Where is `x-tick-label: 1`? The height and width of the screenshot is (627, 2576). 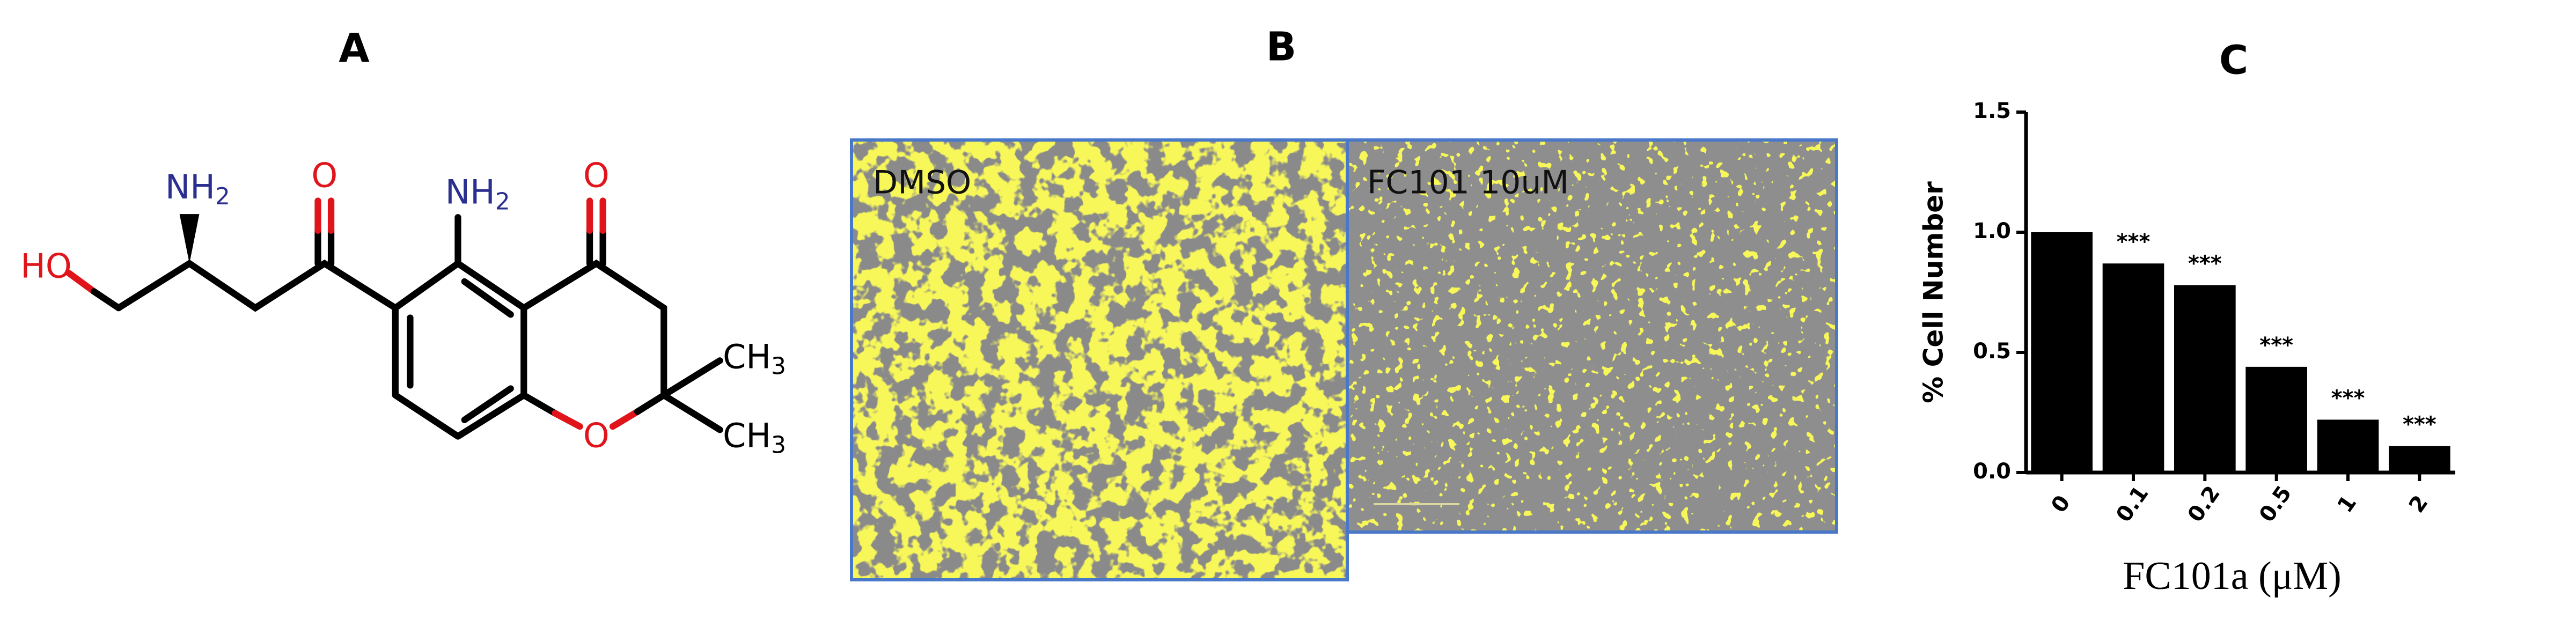
x-tick-label: 1 is located at coordinates (2347, 504).